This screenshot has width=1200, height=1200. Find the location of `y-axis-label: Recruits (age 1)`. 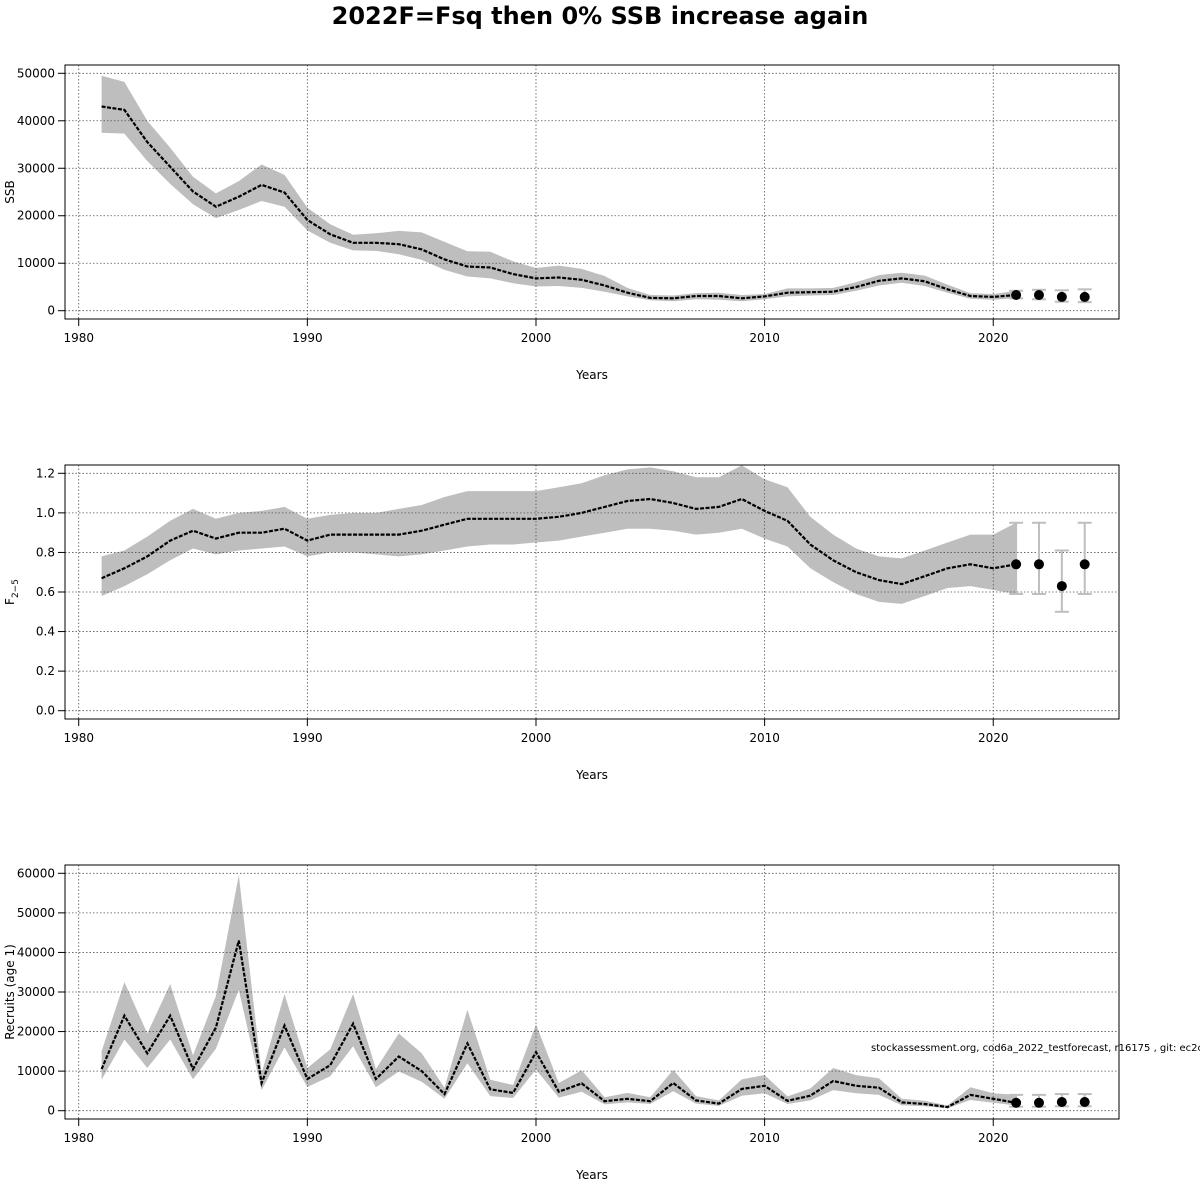

y-axis-label: Recruits (age 1) is located at coordinates (10, 992).